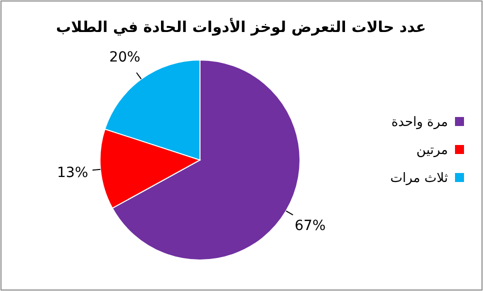 The height and width of the screenshot is (291, 483). What do you see at coordinates (310, 226) in the screenshot?
I see `data-label: 67%` at bounding box center [310, 226].